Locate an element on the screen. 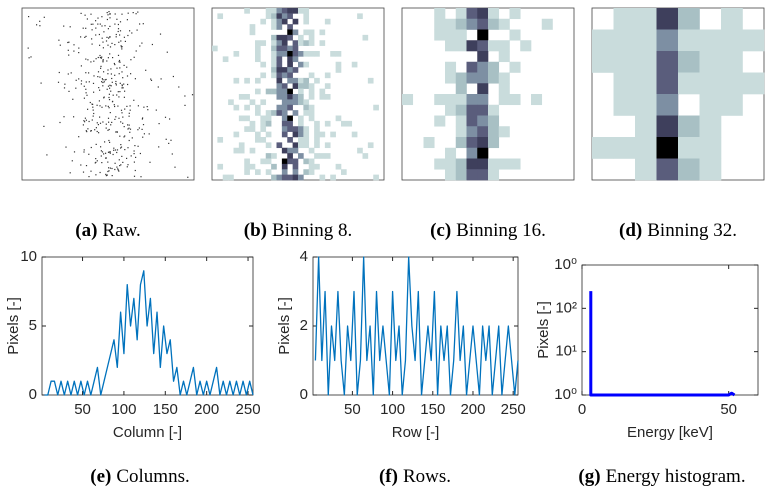 Image resolution: width=767 pixels, height=497 pixels. caption-label: (b) is located at coordinates (255, 230).